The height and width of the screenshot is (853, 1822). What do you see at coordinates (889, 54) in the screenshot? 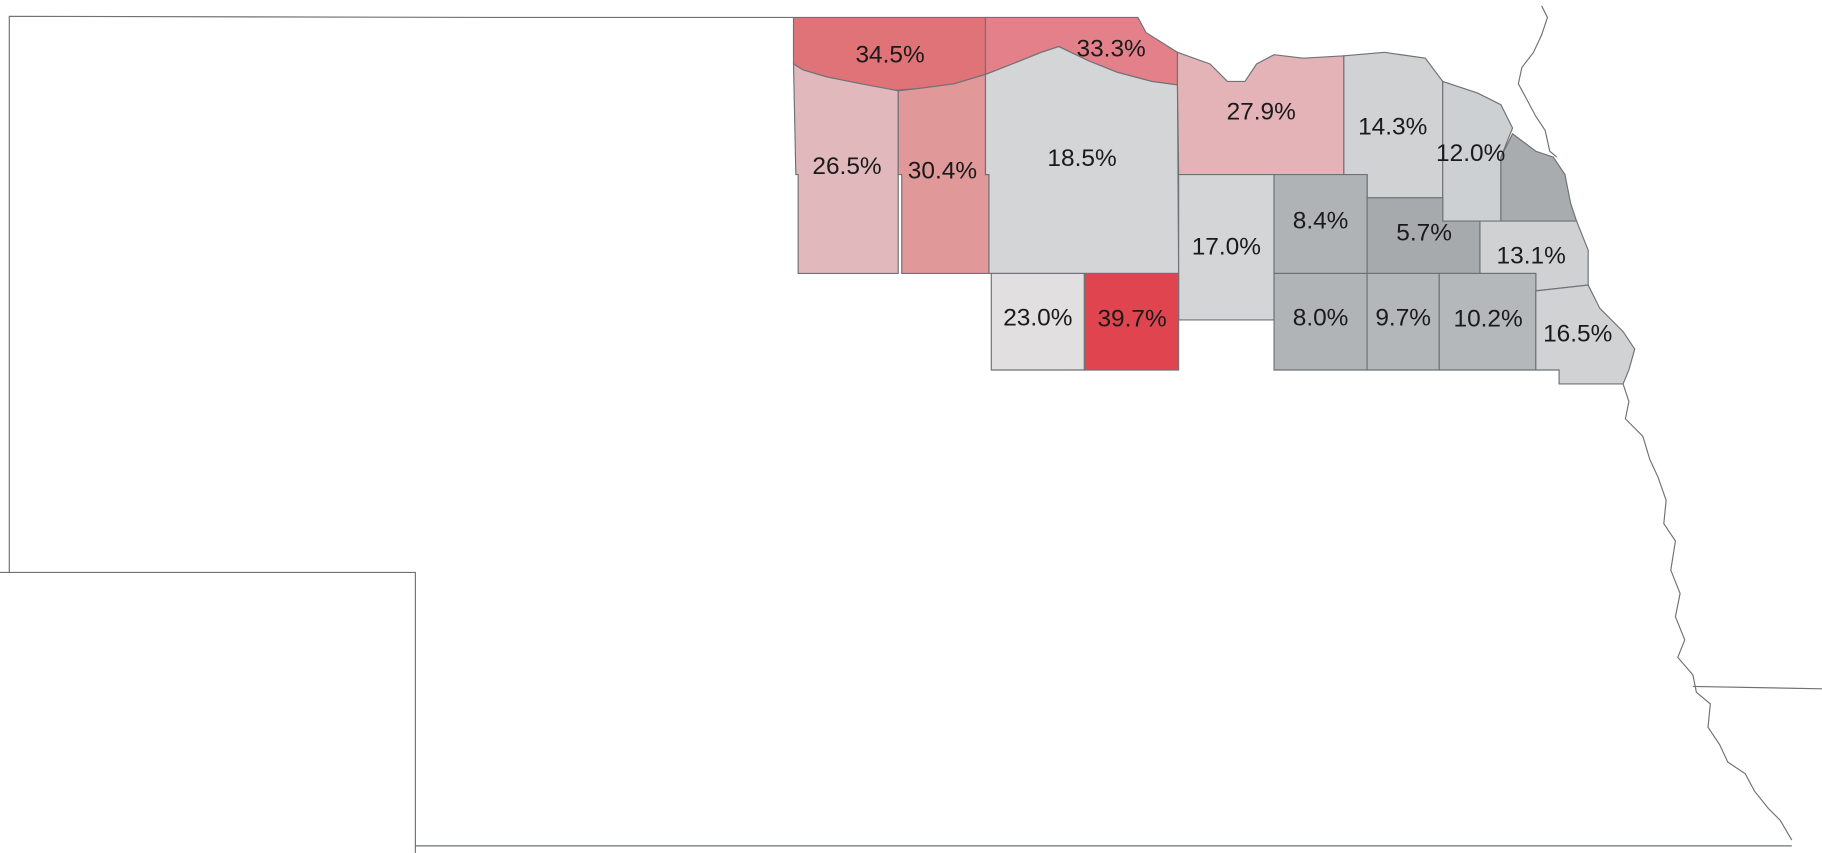
I see `county-label: 34.5%` at bounding box center [889, 54].